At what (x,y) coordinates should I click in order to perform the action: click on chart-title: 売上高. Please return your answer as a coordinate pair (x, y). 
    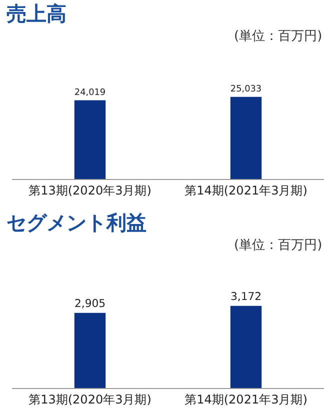
    Looking at the image, I should click on (36, 13).